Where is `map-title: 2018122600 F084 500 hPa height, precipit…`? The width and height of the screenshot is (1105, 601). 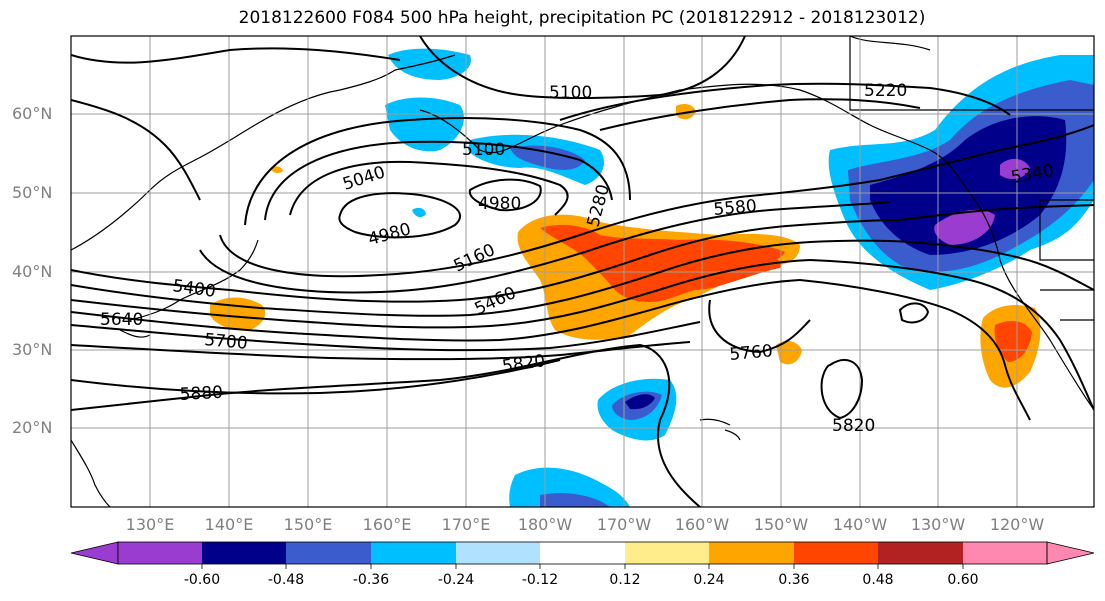
map-title: 2018122600 F084 500 hPa height, precipit… is located at coordinates (582, 18).